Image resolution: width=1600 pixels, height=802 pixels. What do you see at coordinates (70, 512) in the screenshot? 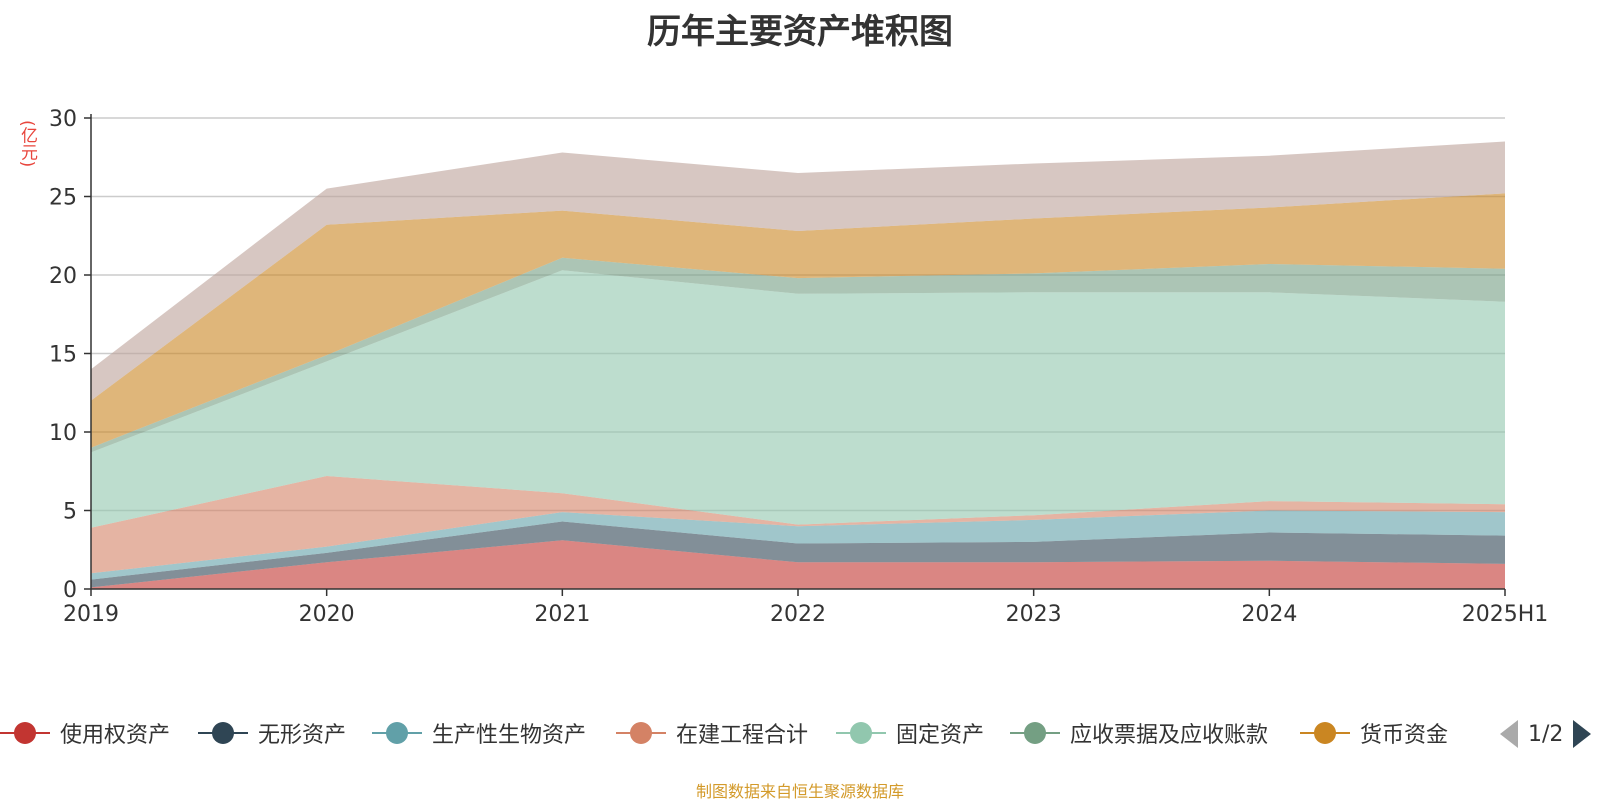
I see `y-tick-label-5: 5` at bounding box center [70, 512].